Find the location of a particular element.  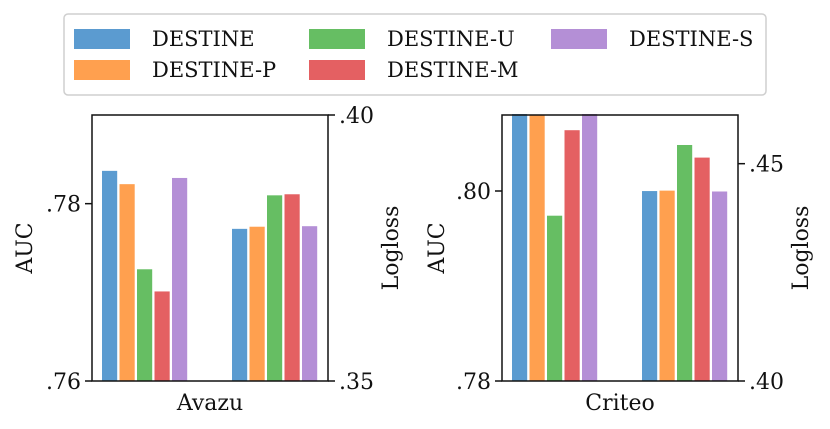

bar-criteo-logloss-destine-u is located at coordinates (685, 262).